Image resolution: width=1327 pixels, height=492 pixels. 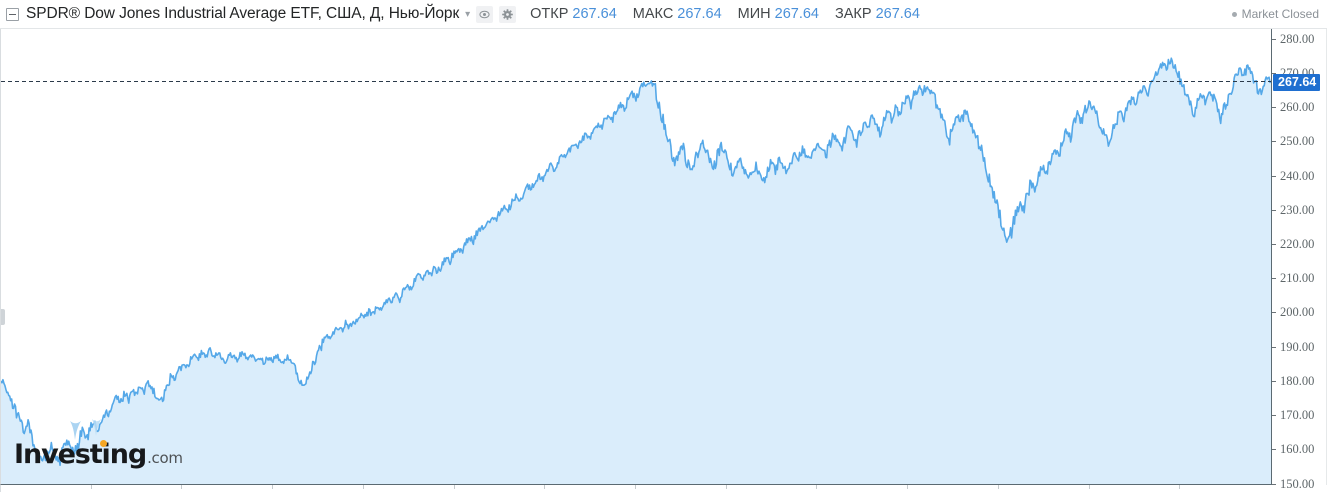 I want to click on ohlc-open-value: 267.64, so click(x=594, y=14).